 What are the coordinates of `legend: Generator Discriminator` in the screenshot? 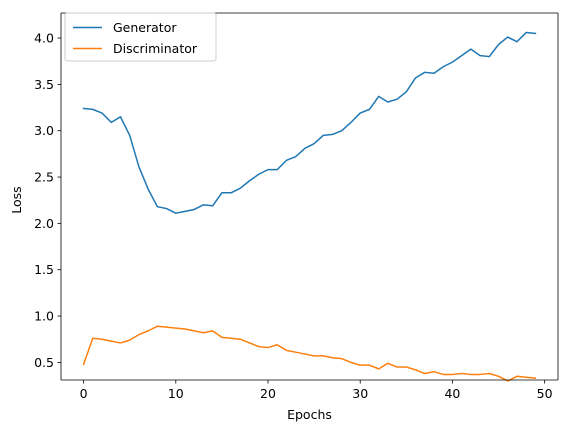 It's located at (140, 37).